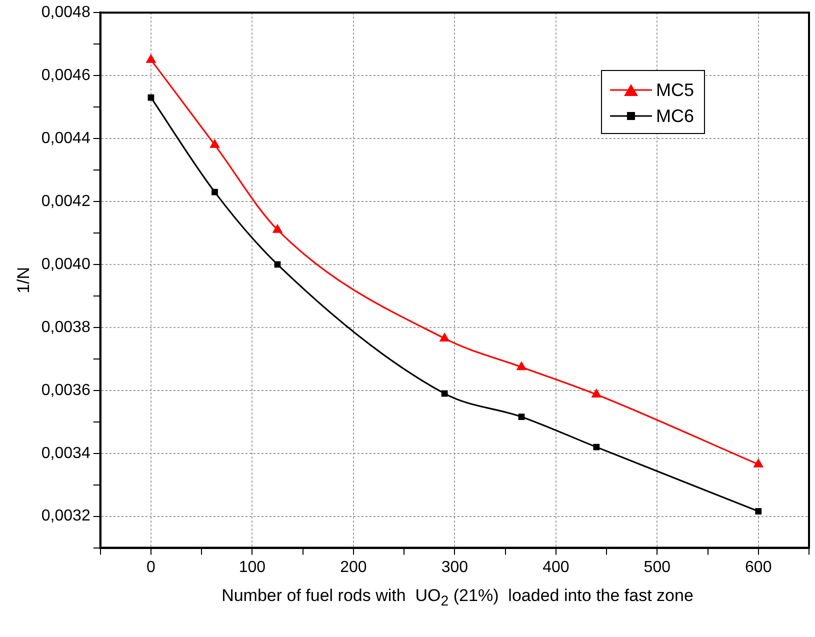 Image resolution: width=815 pixels, height=637 pixels. What do you see at coordinates (454, 567) in the screenshot?
I see `x-tick-label: 300` at bounding box center [454, 567].